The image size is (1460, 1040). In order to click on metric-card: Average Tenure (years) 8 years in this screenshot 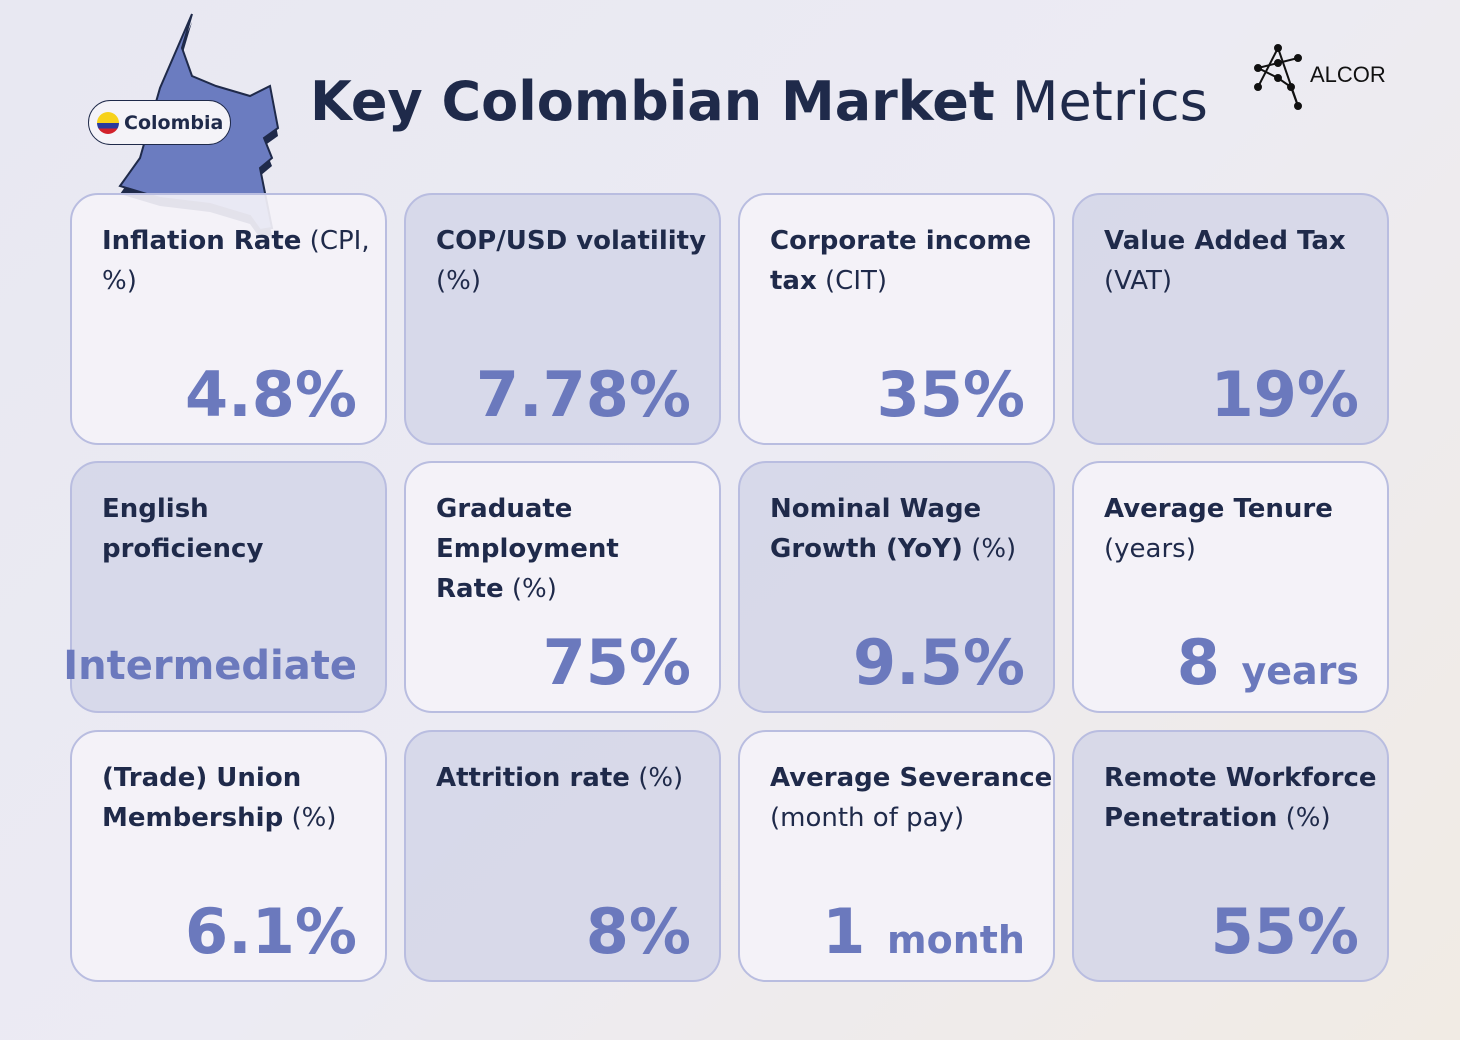, I will do `click(1230, 587)`.